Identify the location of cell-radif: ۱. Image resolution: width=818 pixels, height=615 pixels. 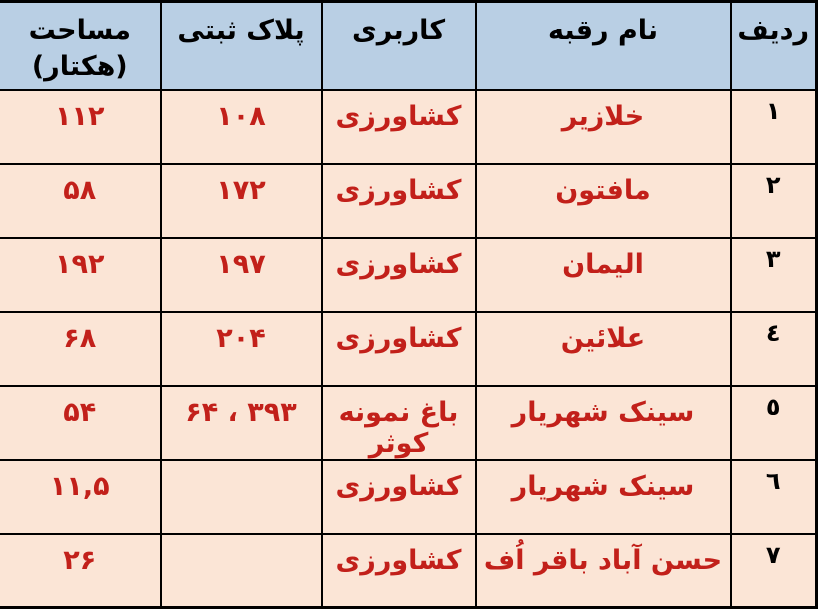
(773, 126).